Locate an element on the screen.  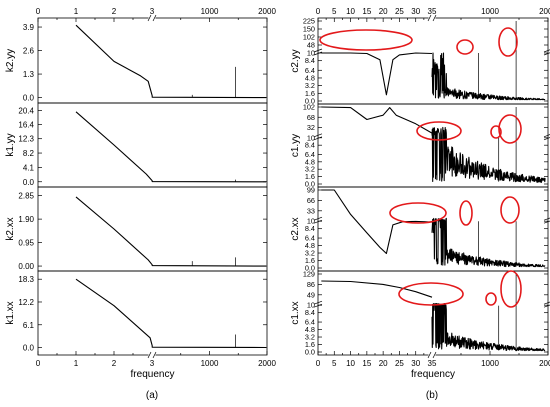
y-tick-label: 20.4 is located at coordinates (26, 110).